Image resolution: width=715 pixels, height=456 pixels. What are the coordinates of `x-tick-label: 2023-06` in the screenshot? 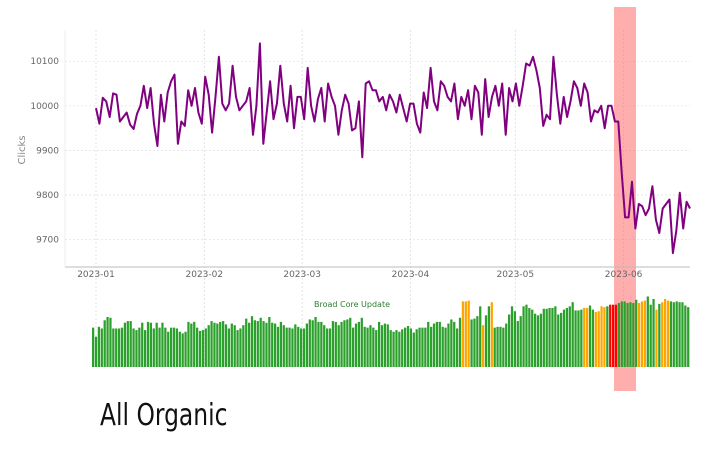 It's located at (624, 275).